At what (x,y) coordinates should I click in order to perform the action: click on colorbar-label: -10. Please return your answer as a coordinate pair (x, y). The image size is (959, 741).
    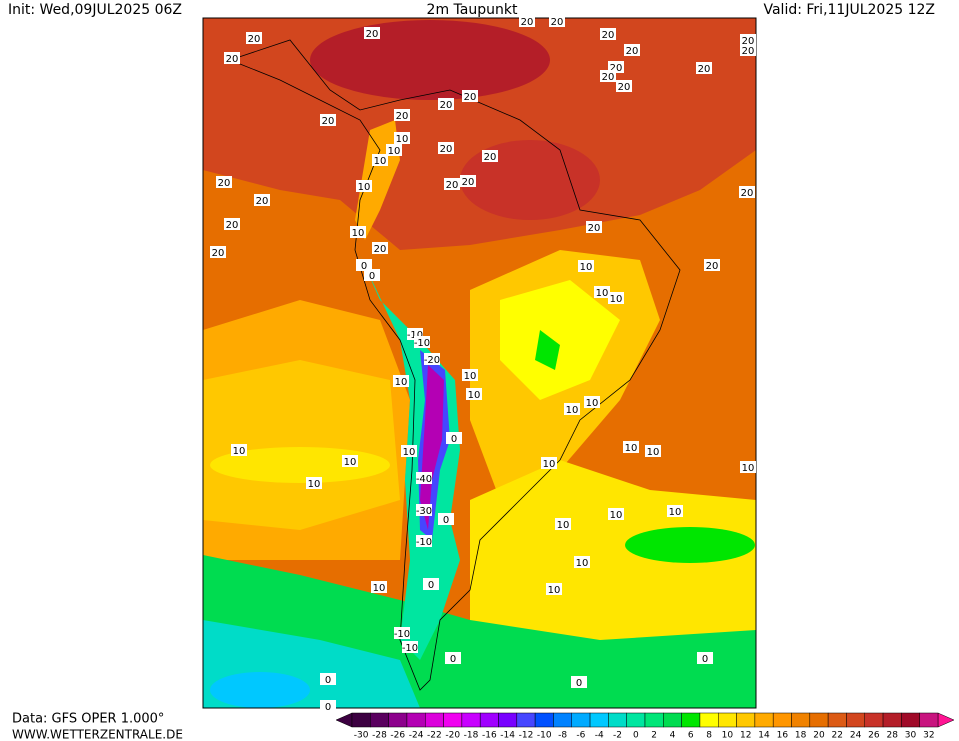
    Looking at the image, I should click on (544, 736).